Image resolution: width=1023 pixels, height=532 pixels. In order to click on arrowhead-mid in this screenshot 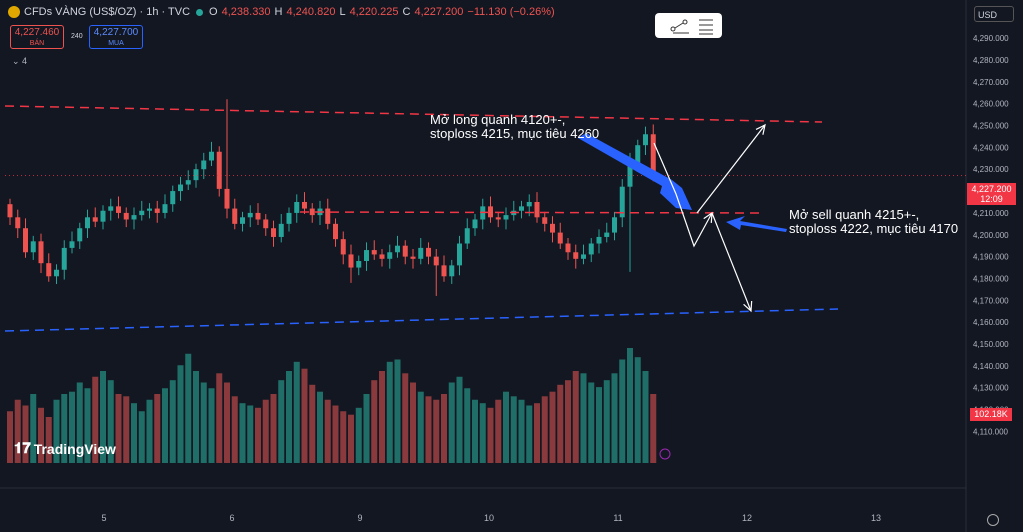, I will do `click(708, 217)`.